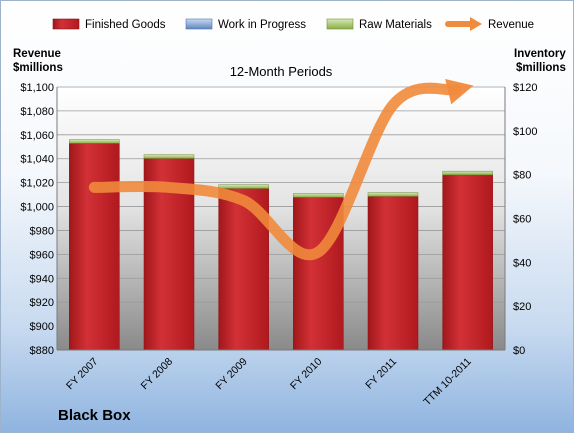  I want to click on chart-title: 12-Month Periods, so click(281, 71).